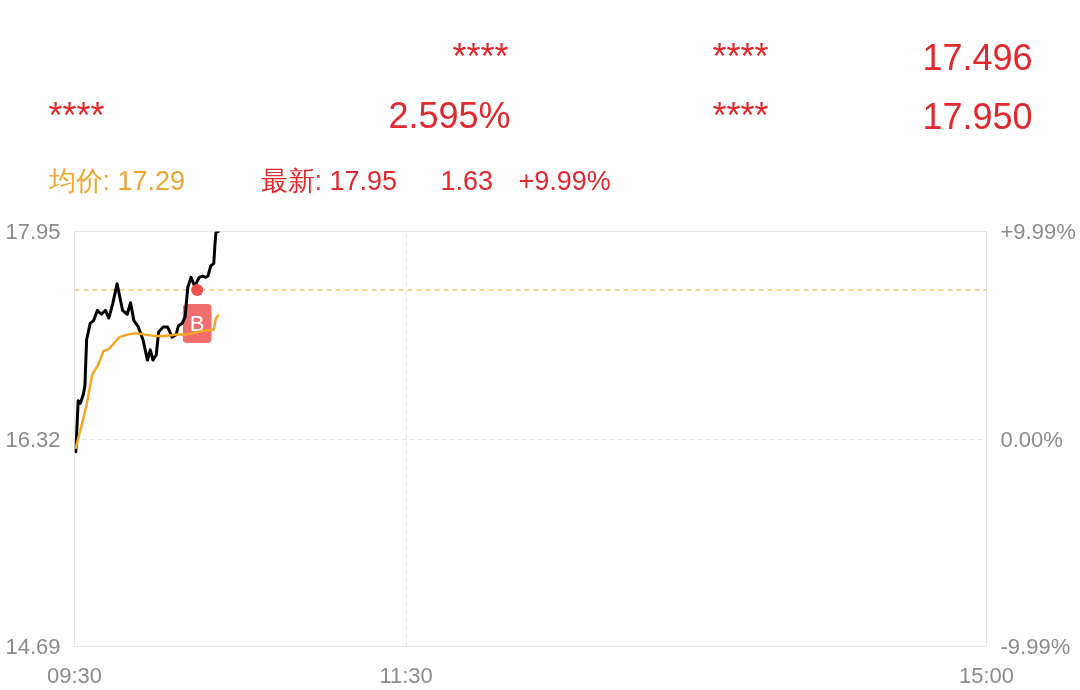  What do you see at coordinates (977, 116) in the screenshot?
I see `text: 17.950` at bounding box center [977, 116].